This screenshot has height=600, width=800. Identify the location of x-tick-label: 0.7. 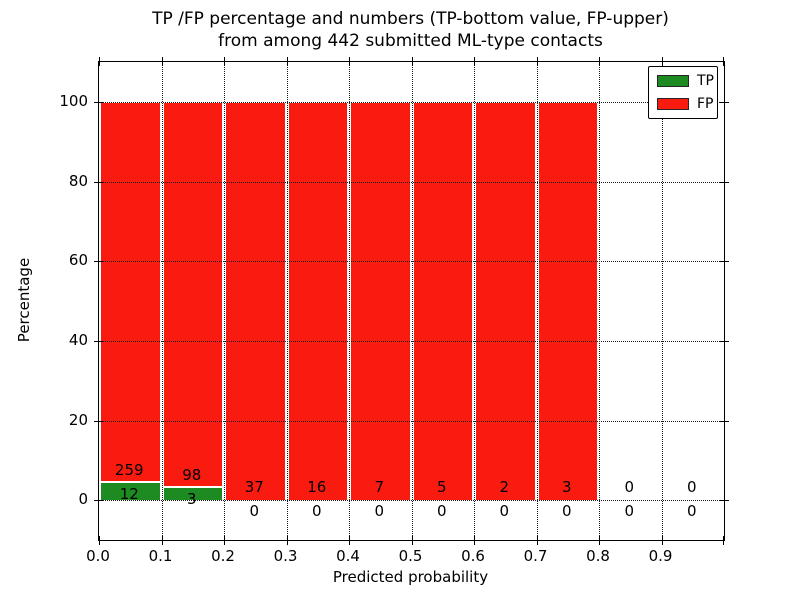
(535, 556).